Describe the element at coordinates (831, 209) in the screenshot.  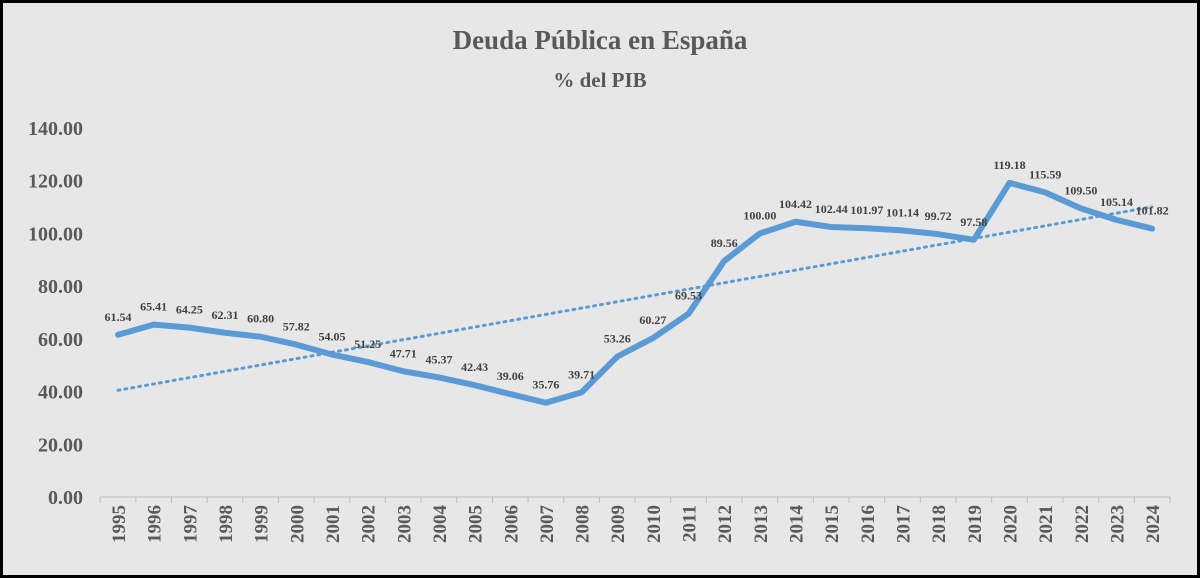
I see `data-label: 102.44` at that location.